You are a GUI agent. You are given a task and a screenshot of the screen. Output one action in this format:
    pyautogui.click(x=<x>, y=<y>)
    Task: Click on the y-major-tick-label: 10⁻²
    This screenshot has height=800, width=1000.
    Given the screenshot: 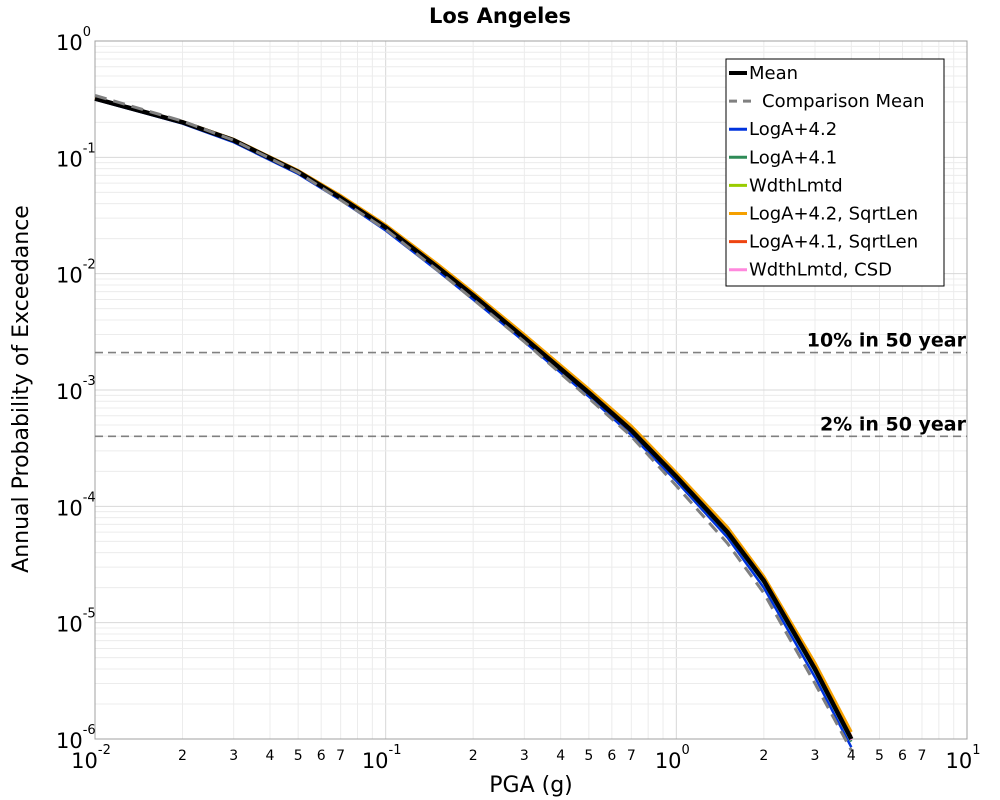 What is the action you would take?
    pyautogui.click(x=76, y=273)
    